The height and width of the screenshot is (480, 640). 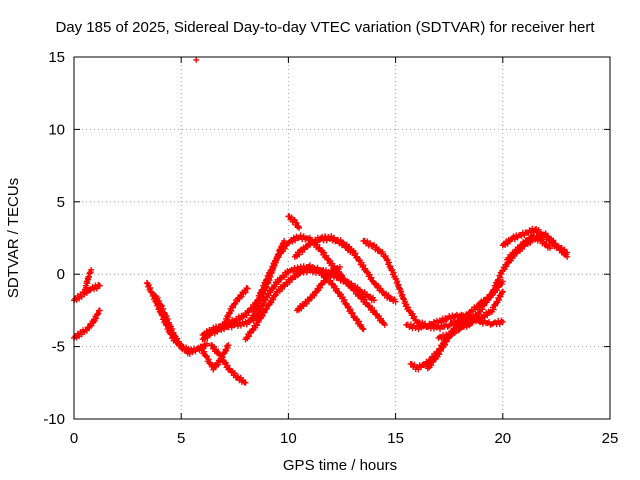 I want to click on x-tick-label: 25, so click(x=610, y=438).